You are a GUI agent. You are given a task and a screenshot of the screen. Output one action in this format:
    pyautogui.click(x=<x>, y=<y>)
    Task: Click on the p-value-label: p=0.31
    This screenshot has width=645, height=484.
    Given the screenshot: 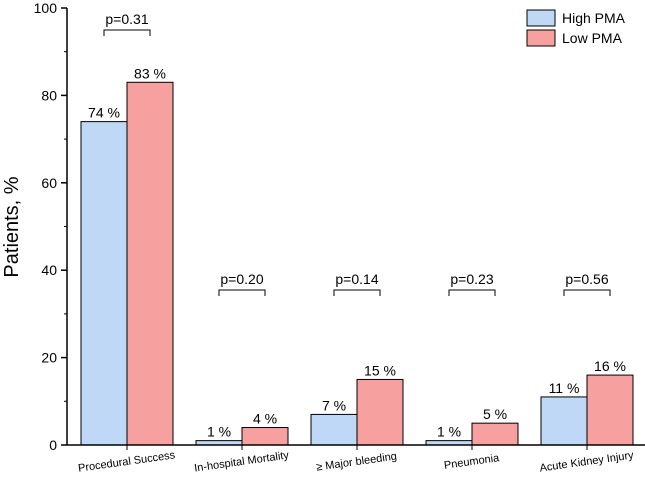 What is the action you would take?
    pyautogui.click(x=126, y=19)
    